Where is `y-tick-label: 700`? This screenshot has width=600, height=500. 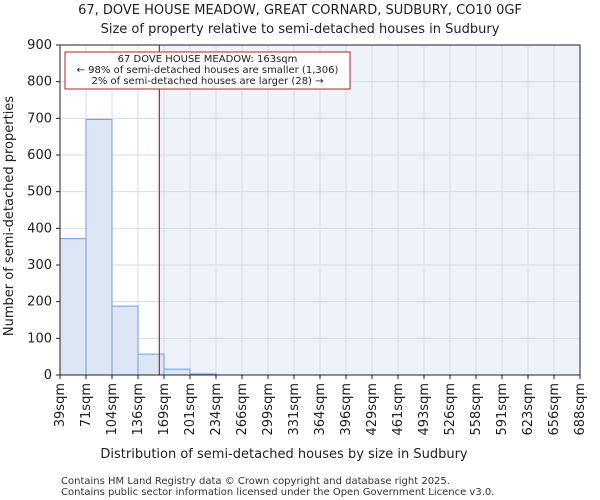
y-tick-label: 700 is located at coordinates (39, 118).